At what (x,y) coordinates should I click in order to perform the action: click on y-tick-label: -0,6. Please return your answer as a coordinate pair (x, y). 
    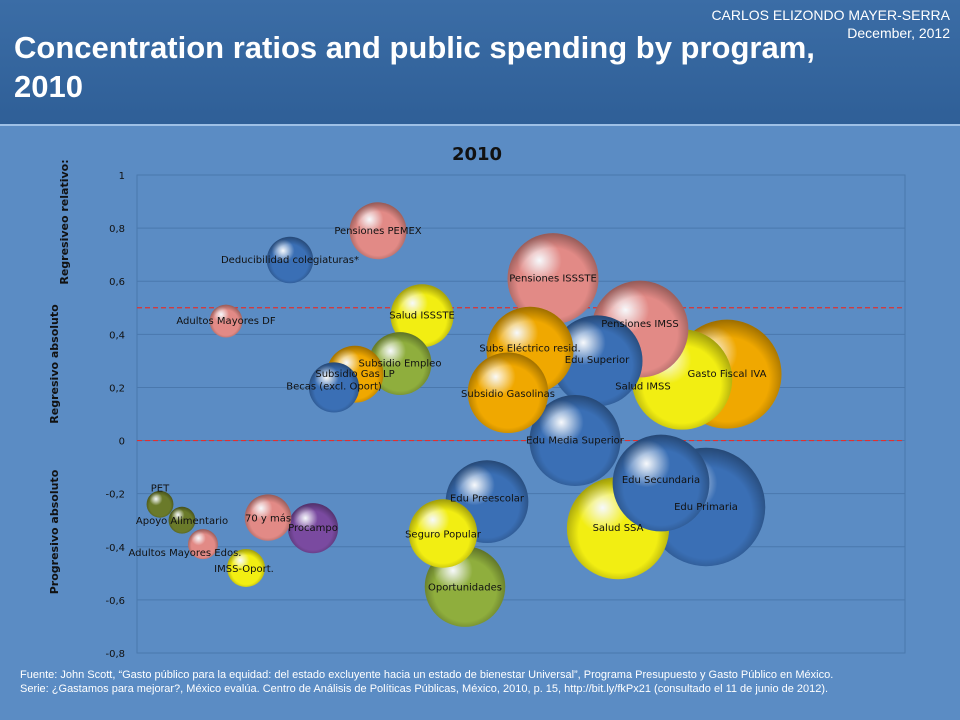
    Looking at the image, I should click on (115, 601).